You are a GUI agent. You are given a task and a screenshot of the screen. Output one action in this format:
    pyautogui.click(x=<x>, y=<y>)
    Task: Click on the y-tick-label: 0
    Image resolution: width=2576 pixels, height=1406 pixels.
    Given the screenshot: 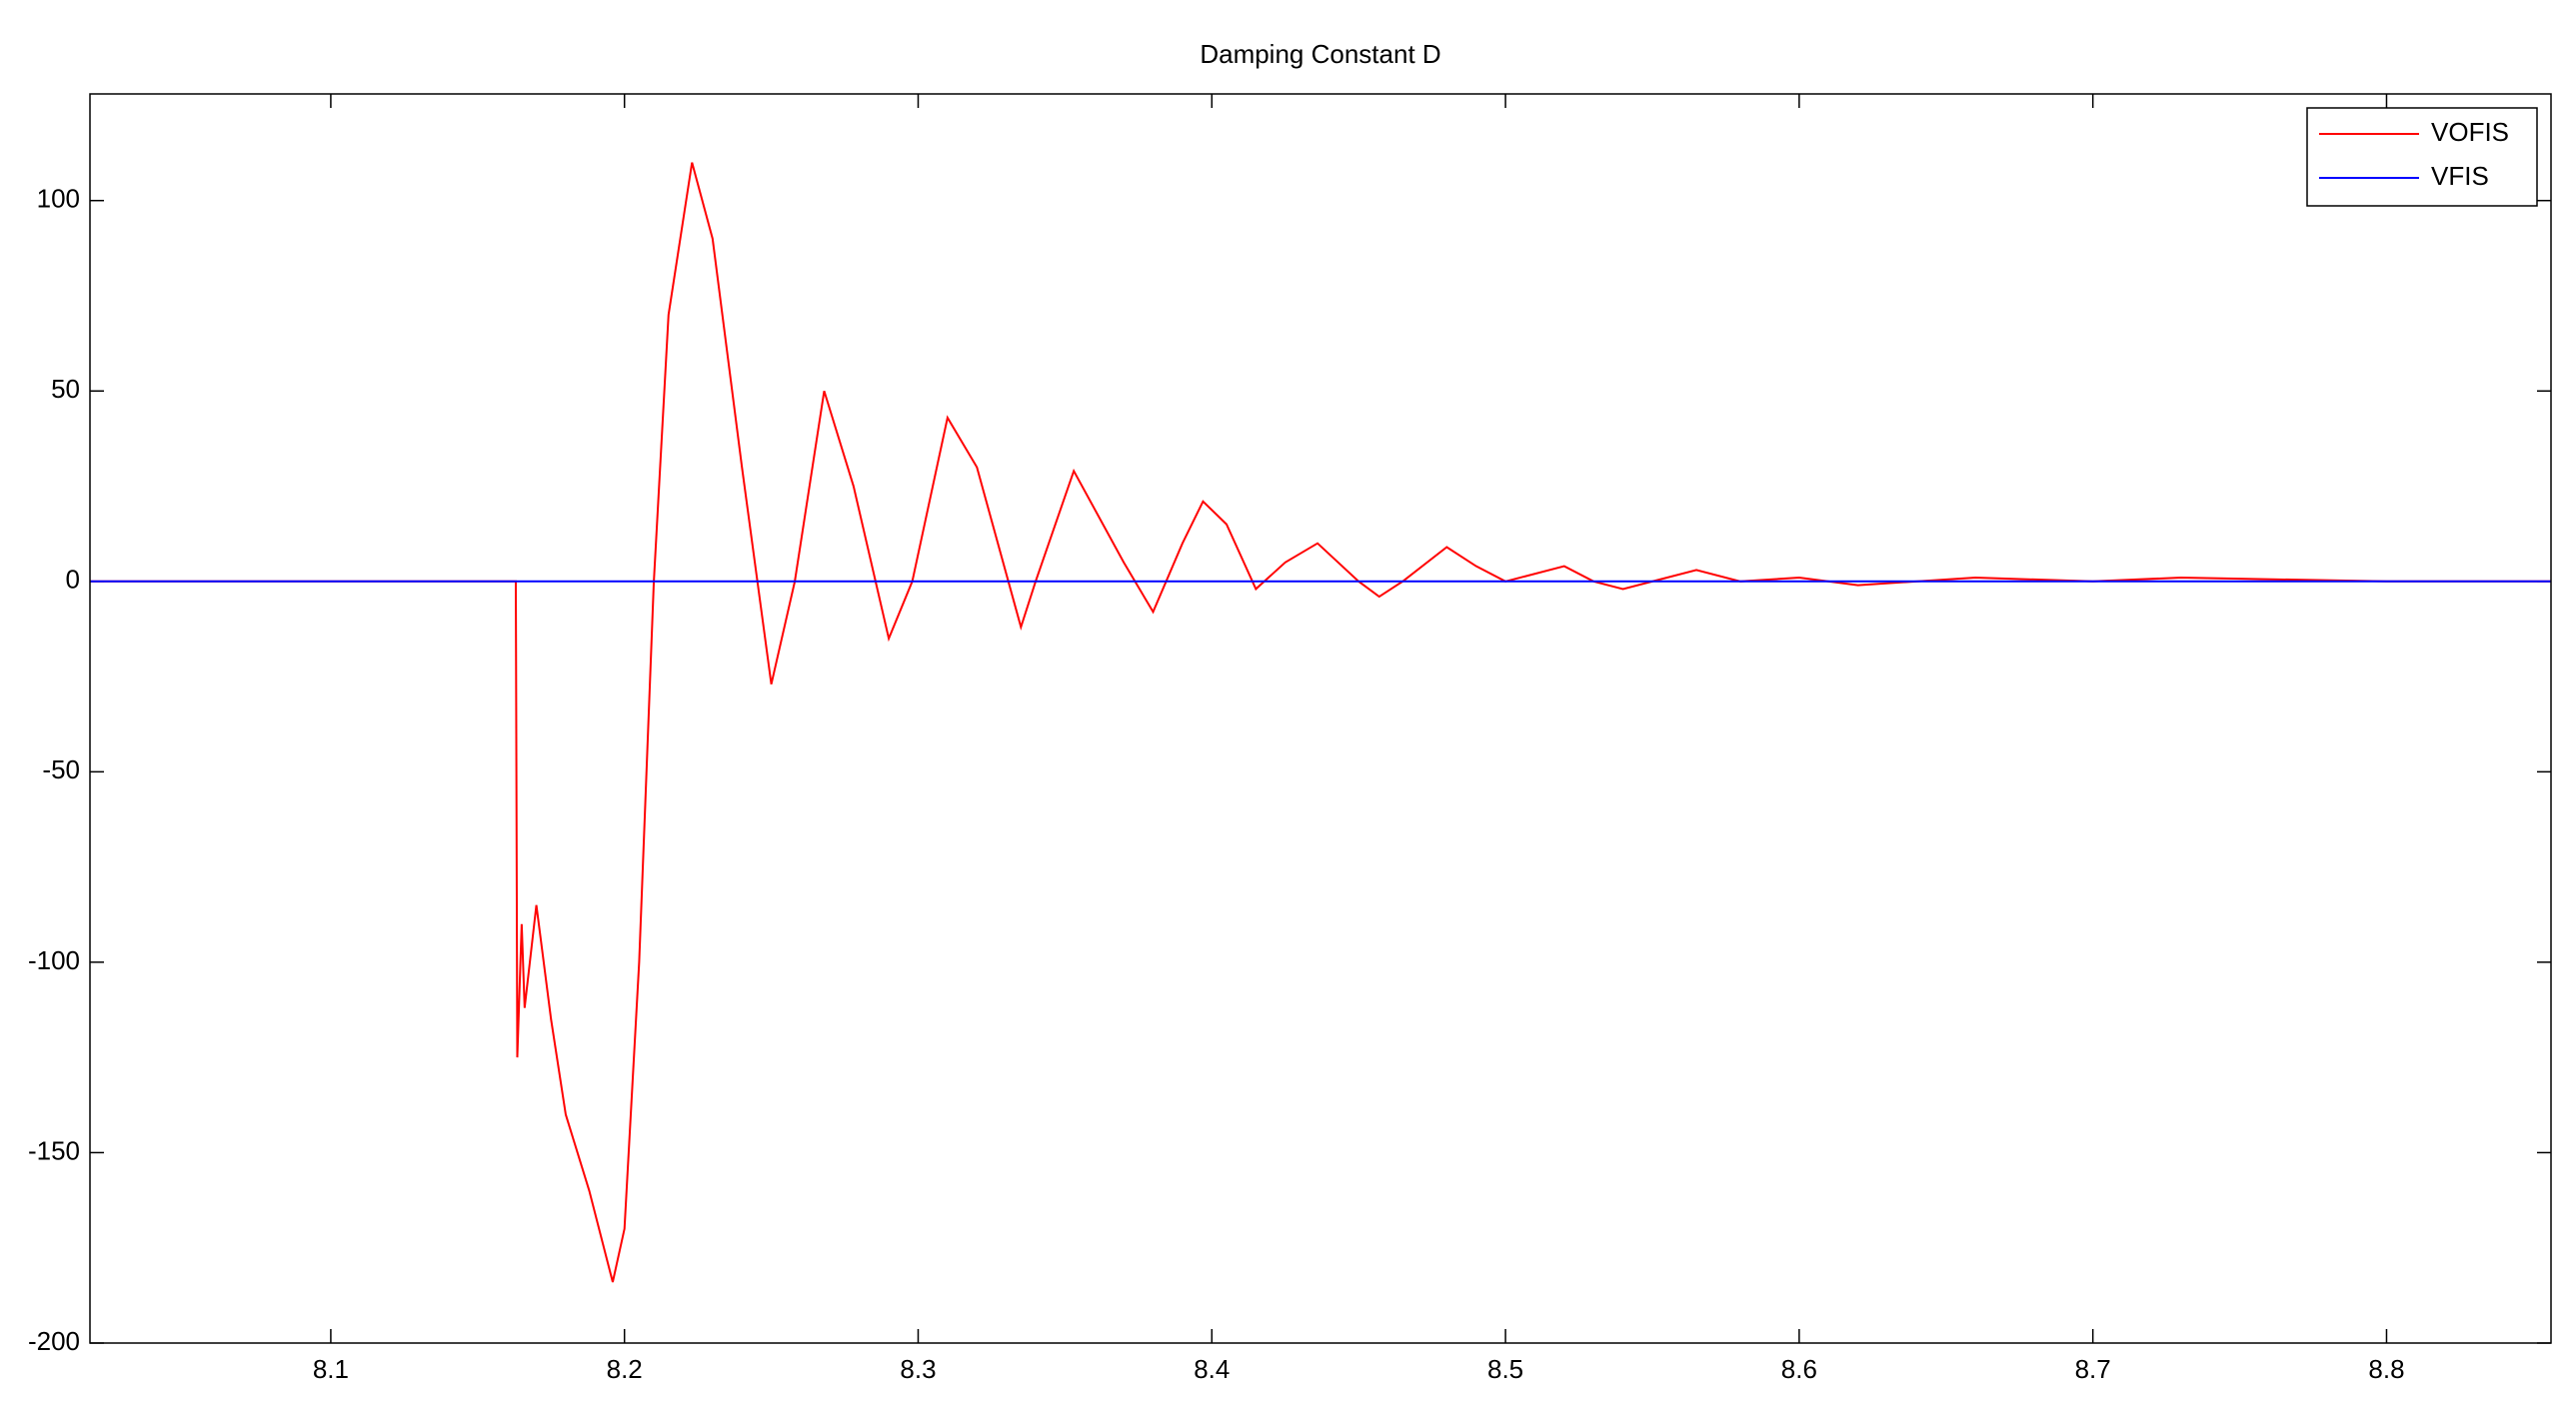 What is the action you would take?
    pyautogui.click(x=73, y=580)
    